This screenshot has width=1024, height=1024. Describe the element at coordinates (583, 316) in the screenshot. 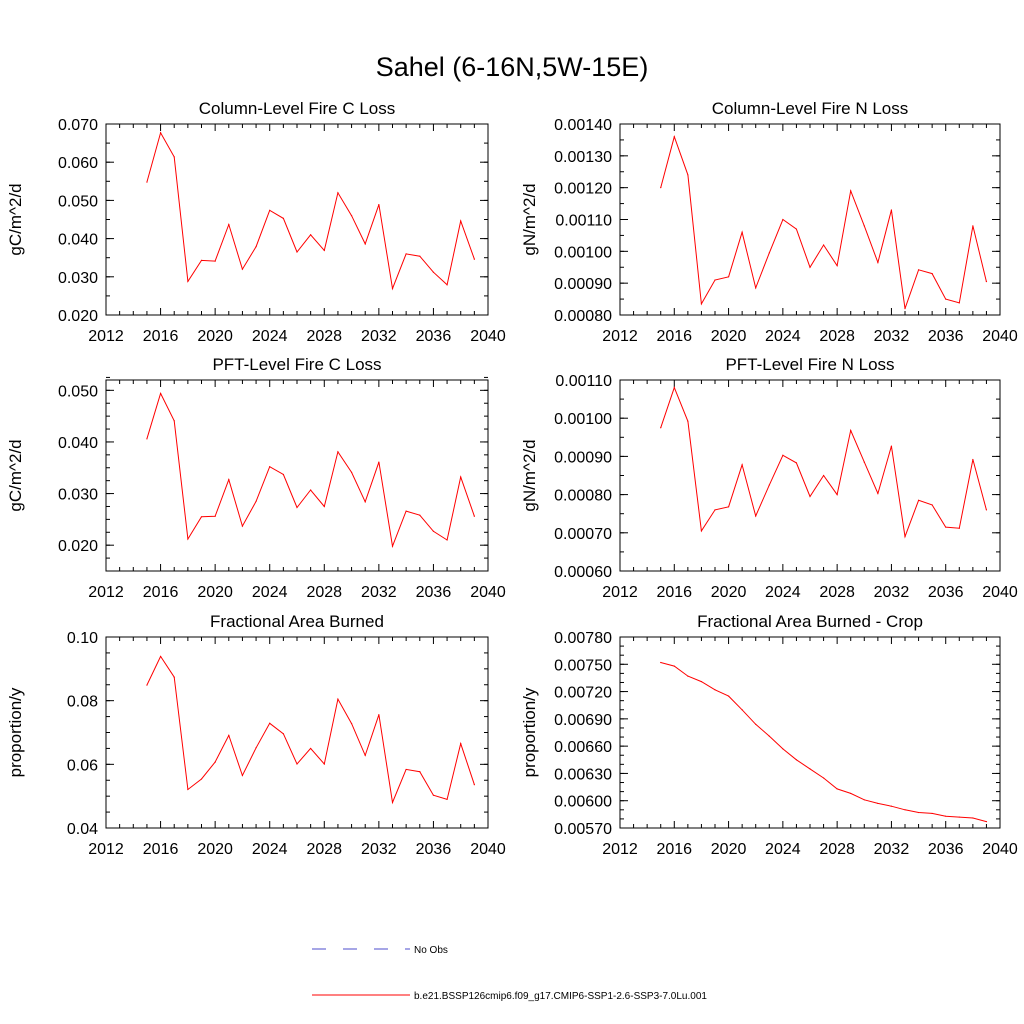

I see `y-tick-label: 0.00080` at that location.